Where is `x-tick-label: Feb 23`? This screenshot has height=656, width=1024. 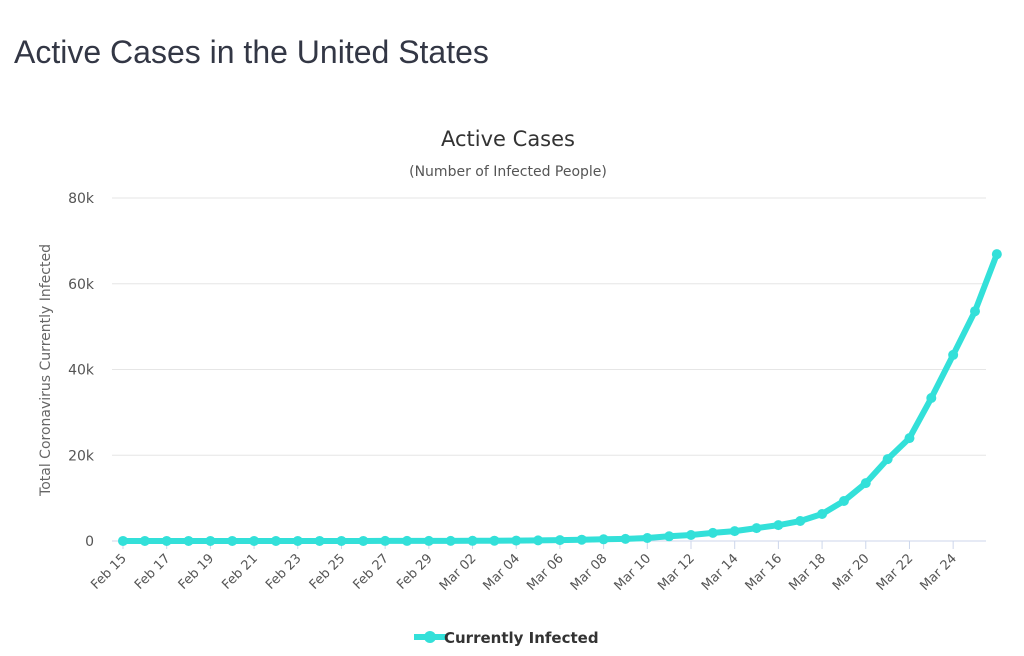 x-tick-label: Feb 23 is located at coordinates (284, 572).